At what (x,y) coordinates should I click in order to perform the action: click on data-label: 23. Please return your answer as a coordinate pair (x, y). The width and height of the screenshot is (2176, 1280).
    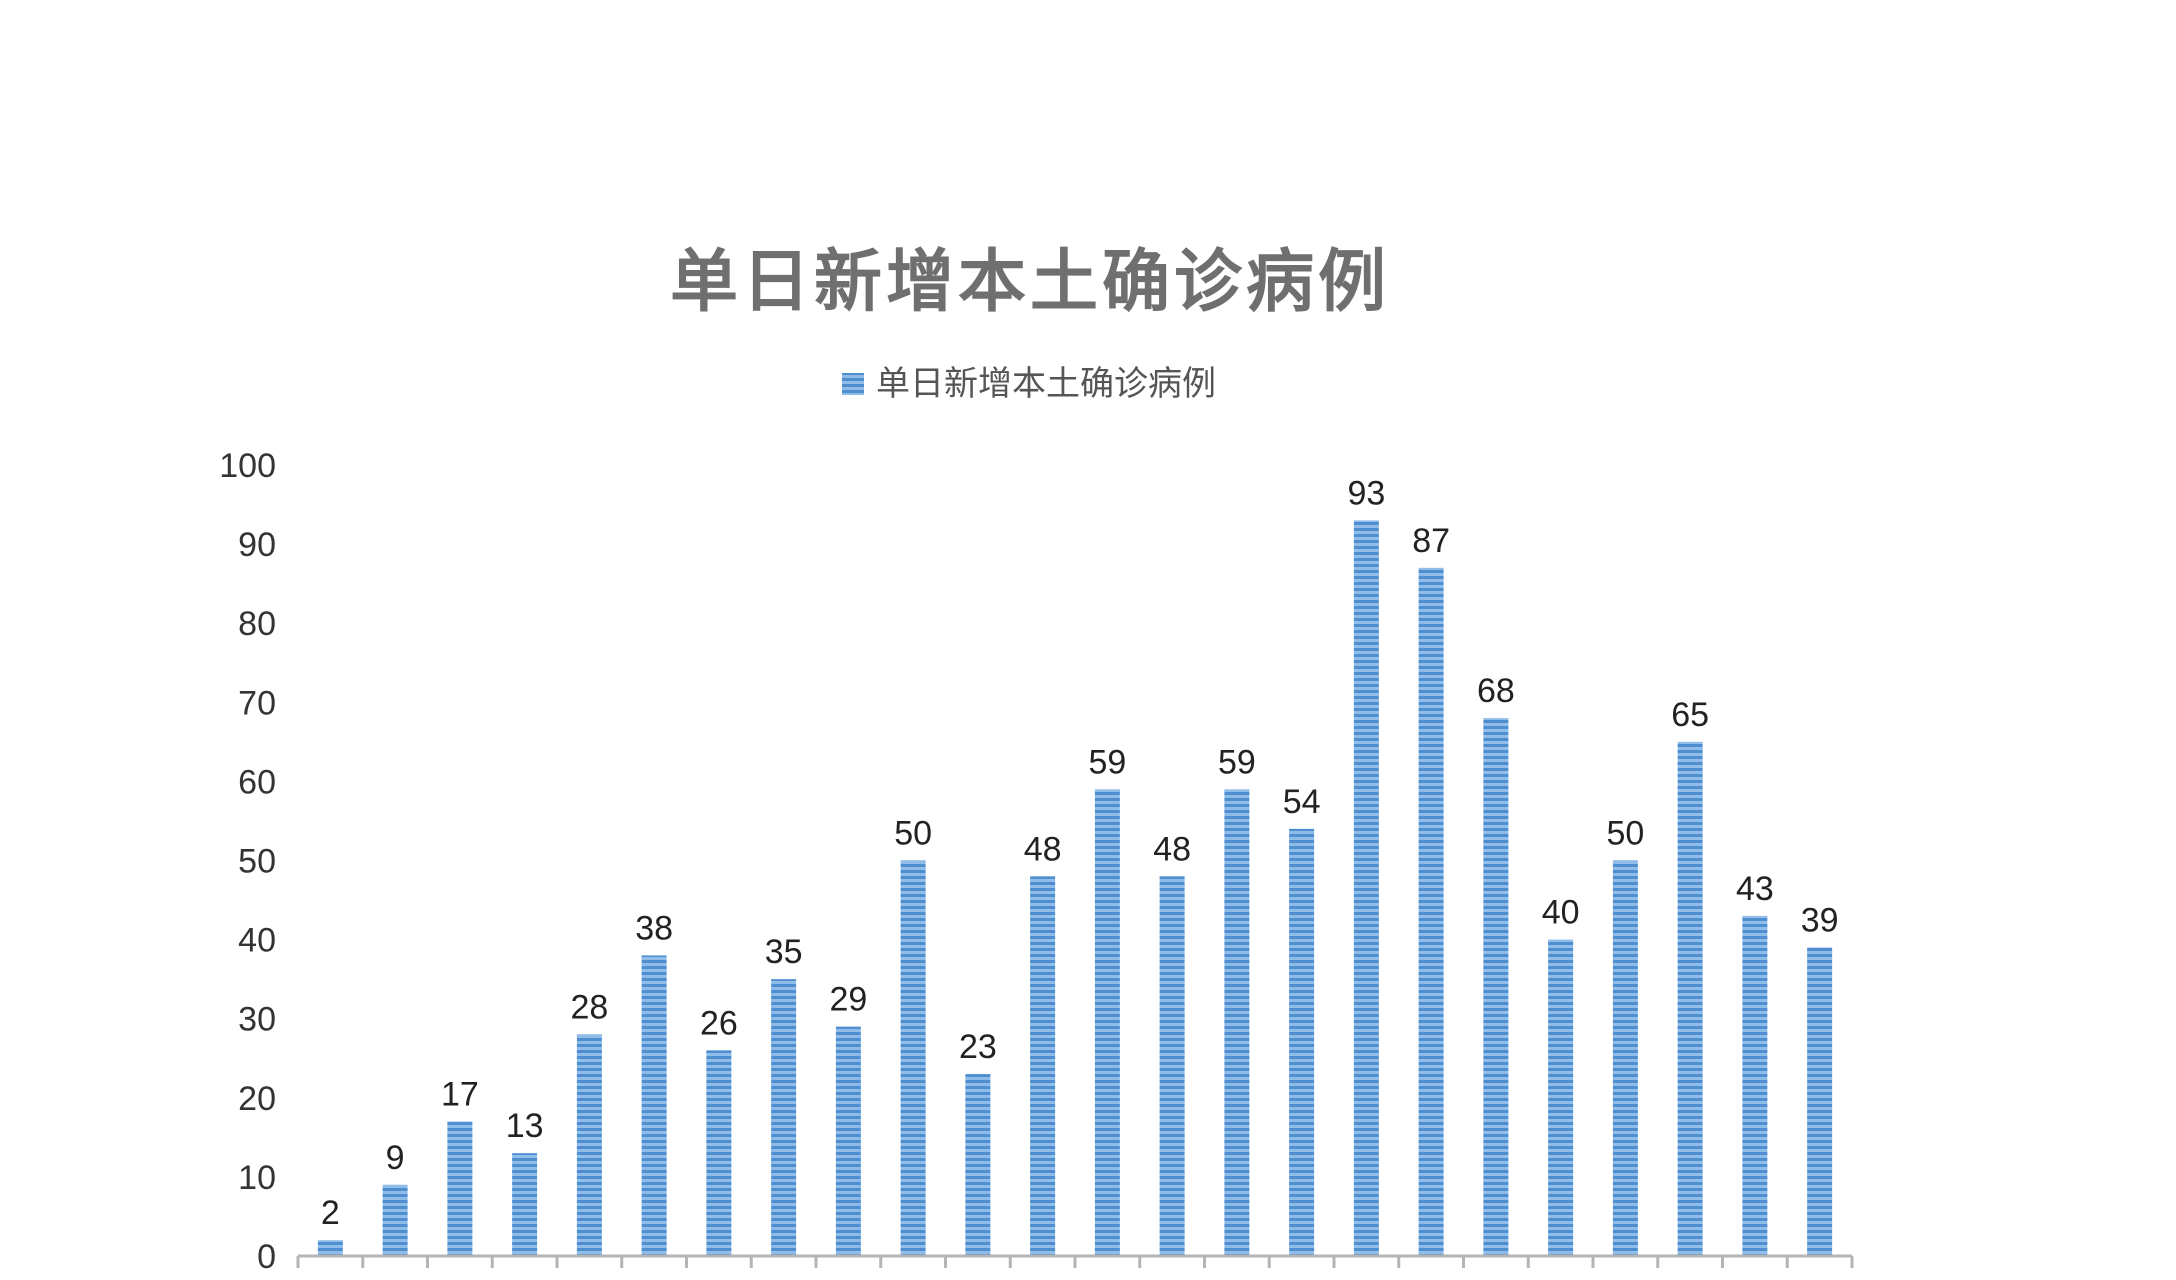
    Looking at the image, I should click on (978, 1047).